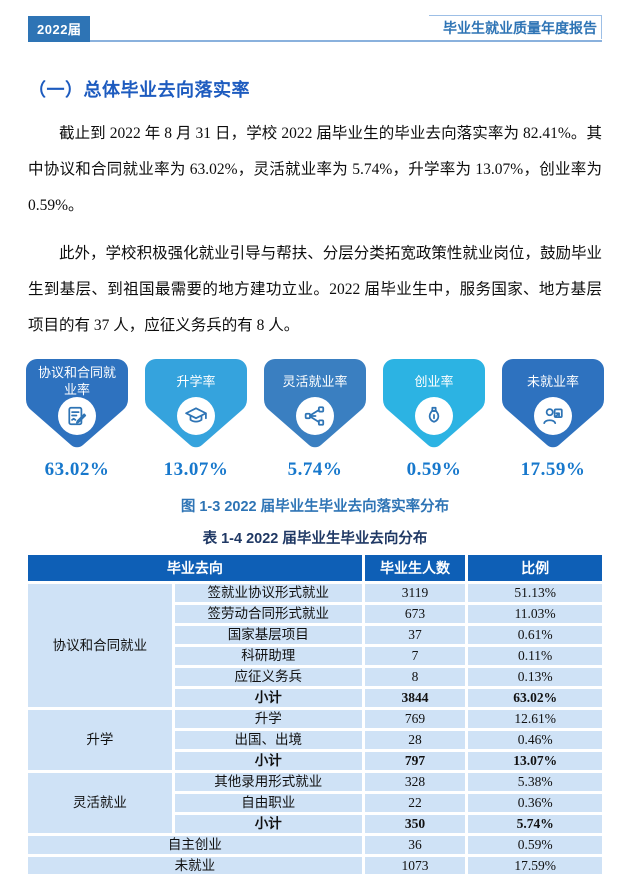 The image size is (630, 874). What do you see at coordinates (415, 865) in the screenshot?
I see `count-cell: 1073` at bounding box center [415, 865].